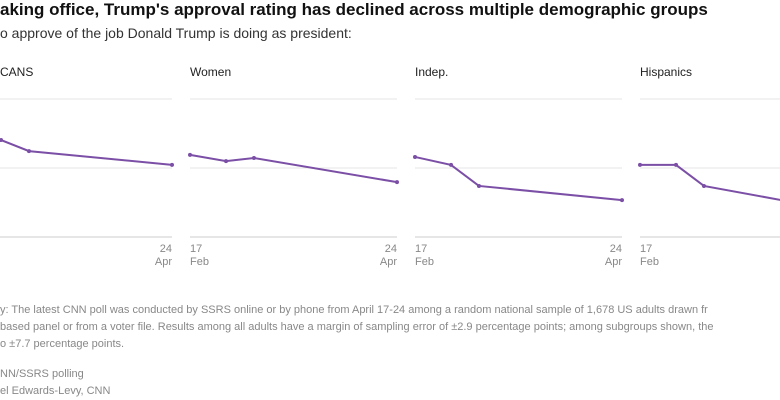 This screenshot has height=400, width=780. What do you see at coordinates (42, 374) in the screenshot?
I see `source: NN/SSRS polling` at bounding box center [42, 374].